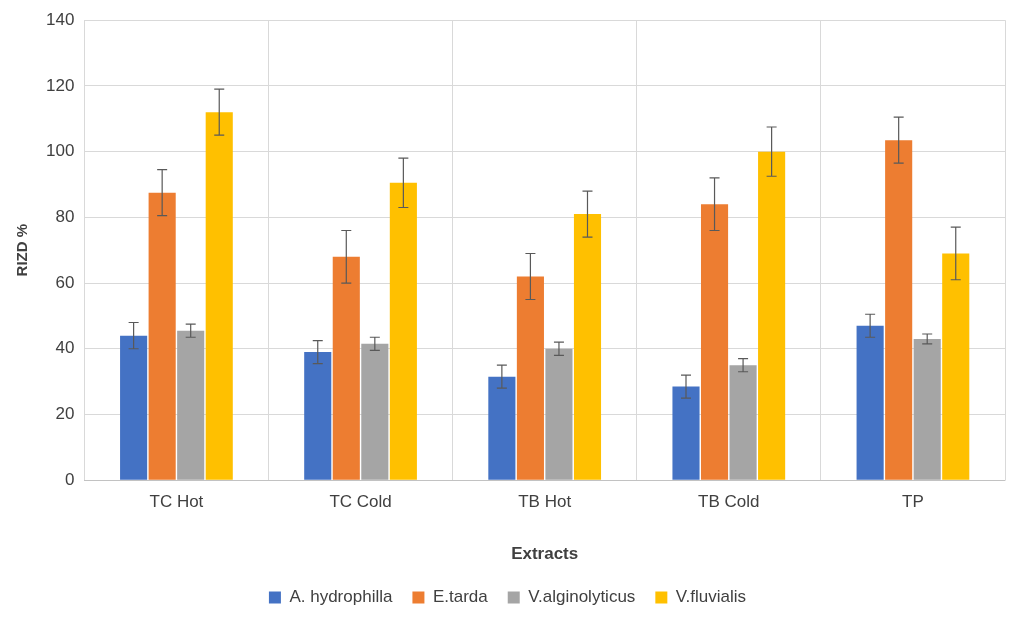 The image size is (1025, 621). What do you see at coordinates (582, 597) in the screenshot?
I see `legend-label: V.alginolyticus` at bounding box center [582, 597].